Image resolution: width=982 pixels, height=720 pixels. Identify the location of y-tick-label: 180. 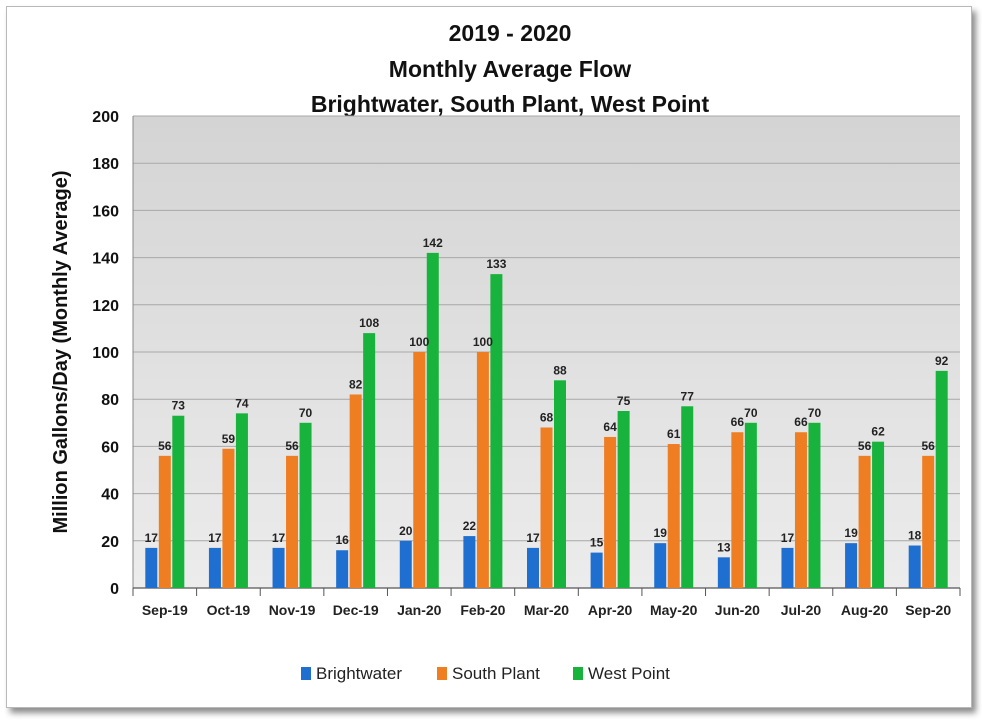
(105, 164).